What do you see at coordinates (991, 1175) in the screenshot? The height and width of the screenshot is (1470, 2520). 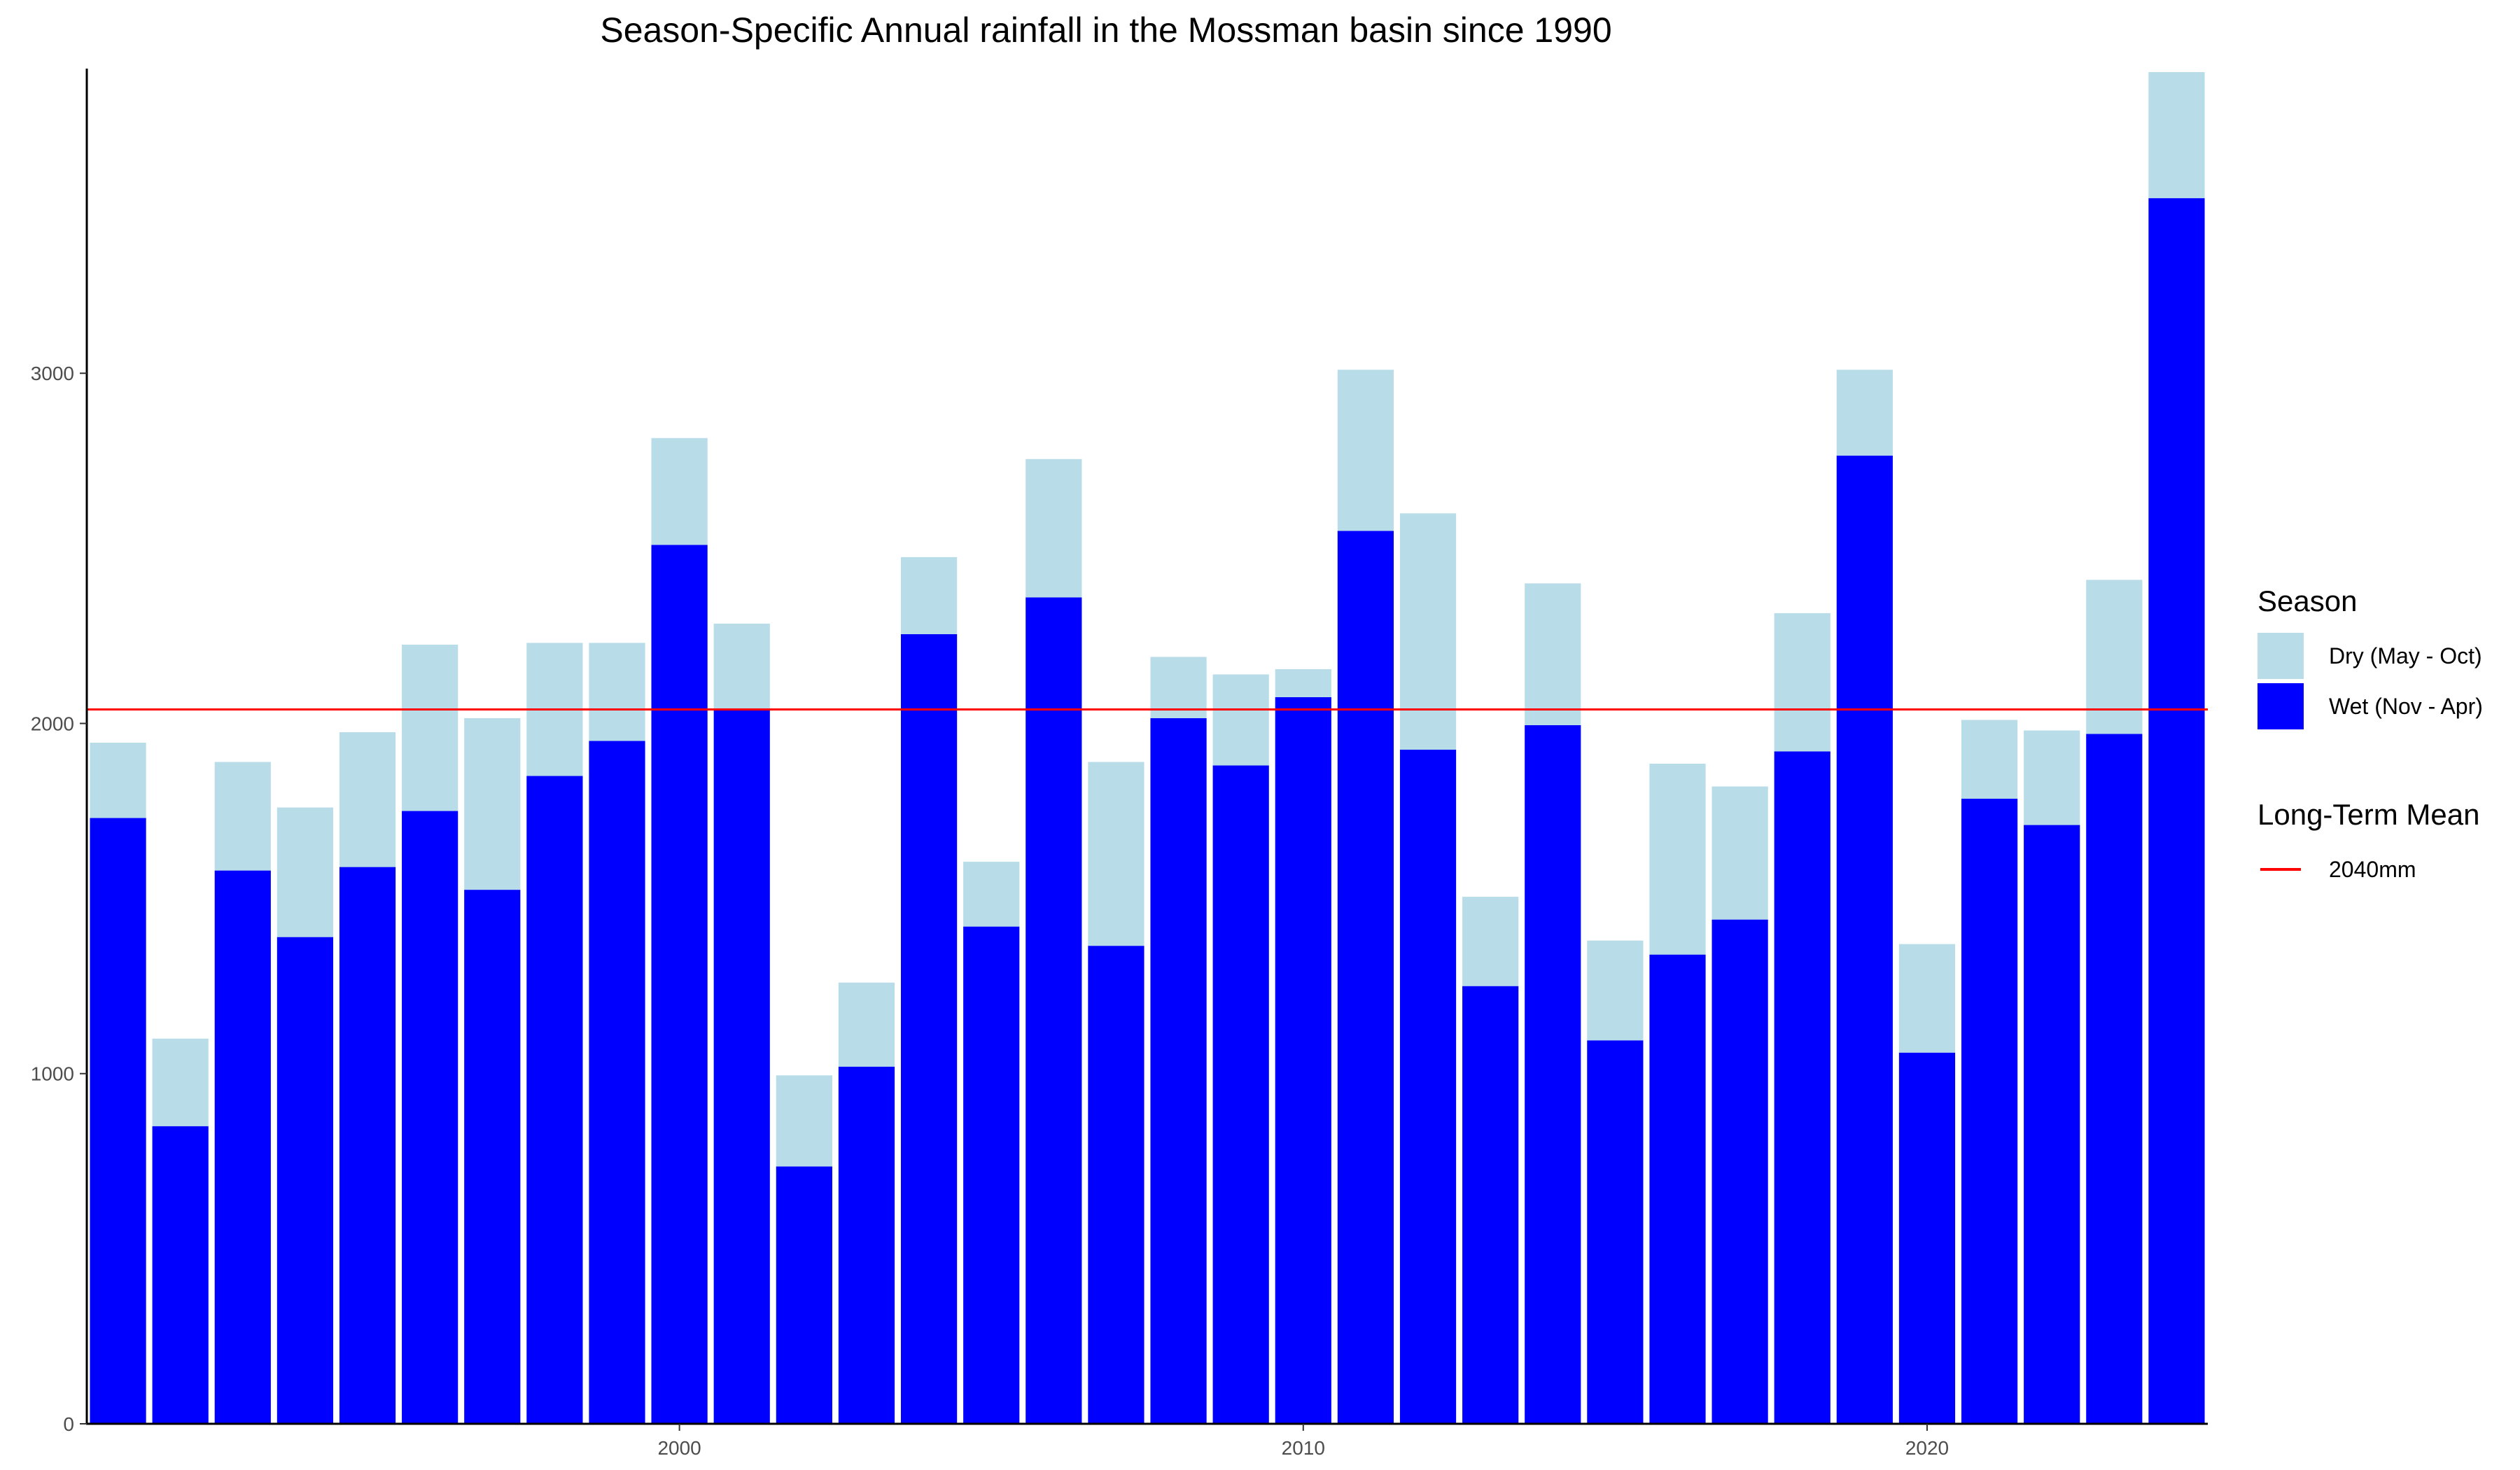 I see `bar-wet-2005` at bounding box center [991, 1175].